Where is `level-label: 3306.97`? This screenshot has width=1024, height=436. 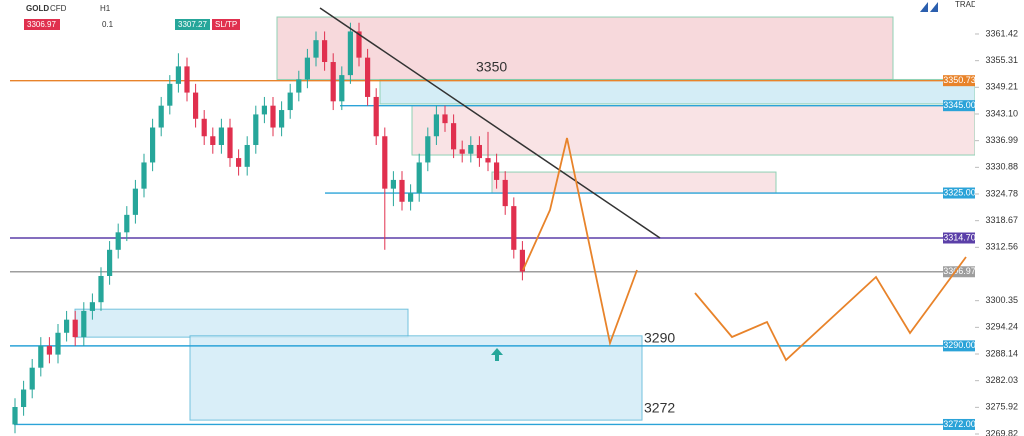 level-label: 3306.97 is located at coordinates (959, 271).